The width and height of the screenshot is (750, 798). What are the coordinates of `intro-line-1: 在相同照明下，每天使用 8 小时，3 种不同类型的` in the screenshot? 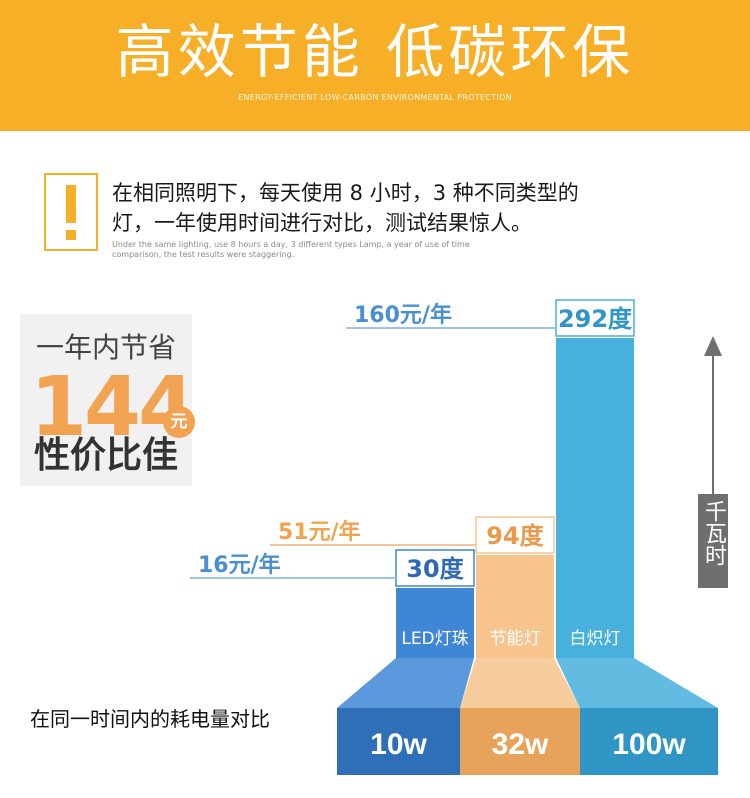 It's located at (345, 193).